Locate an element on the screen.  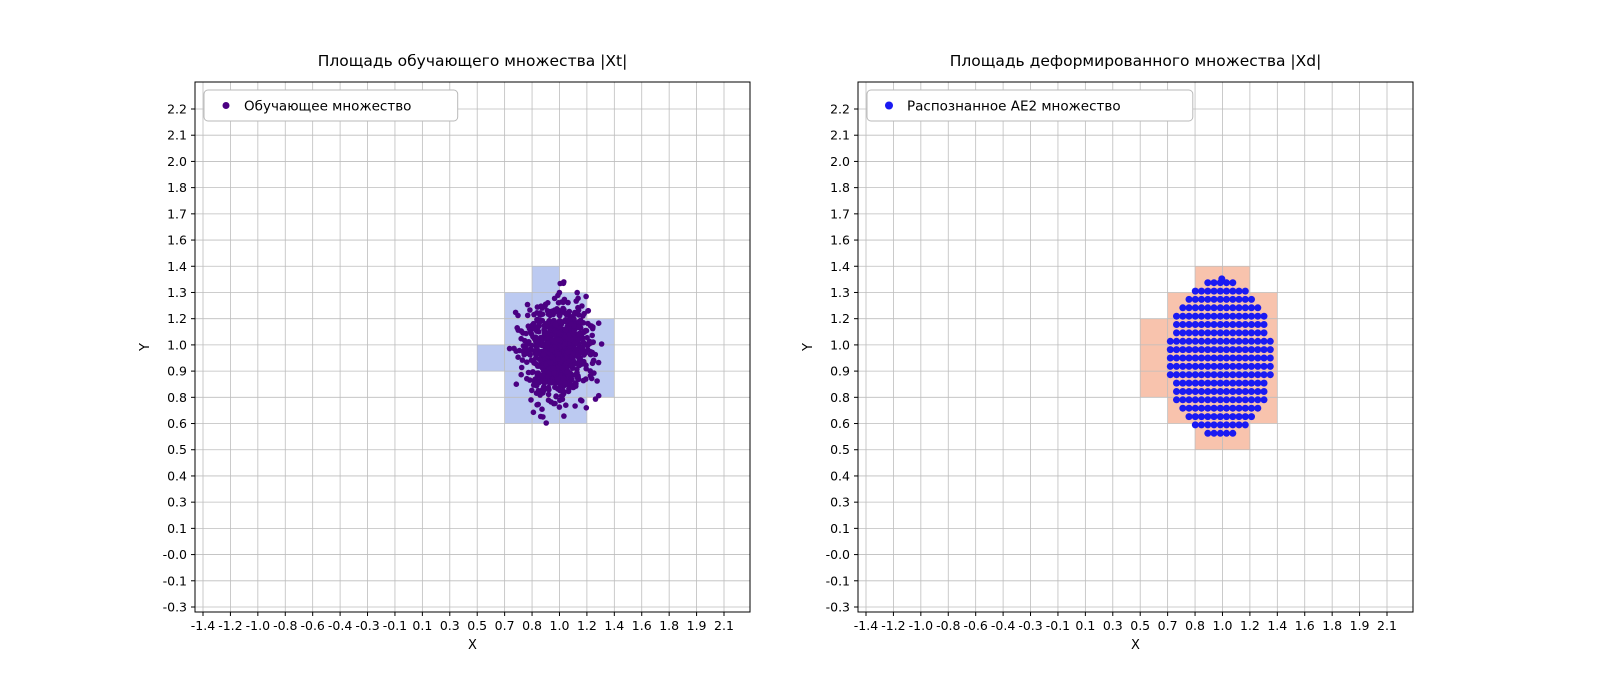
y-tick-label: 0.1 is located at coordinates (177, 528).